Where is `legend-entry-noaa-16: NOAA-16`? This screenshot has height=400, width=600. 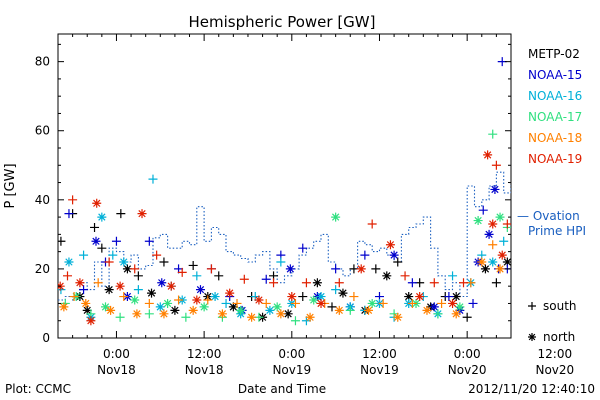 legend-entry-noaa-16: NOAA-16 is located at coordinates (555, 96).